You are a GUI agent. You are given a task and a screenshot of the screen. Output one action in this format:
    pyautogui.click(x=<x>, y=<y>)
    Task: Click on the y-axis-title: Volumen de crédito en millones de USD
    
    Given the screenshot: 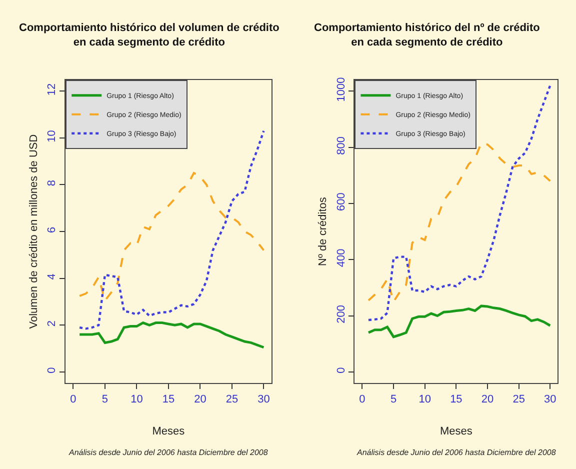 What is the action you would take?
    pyautogui.click(x=34, y=231)
    